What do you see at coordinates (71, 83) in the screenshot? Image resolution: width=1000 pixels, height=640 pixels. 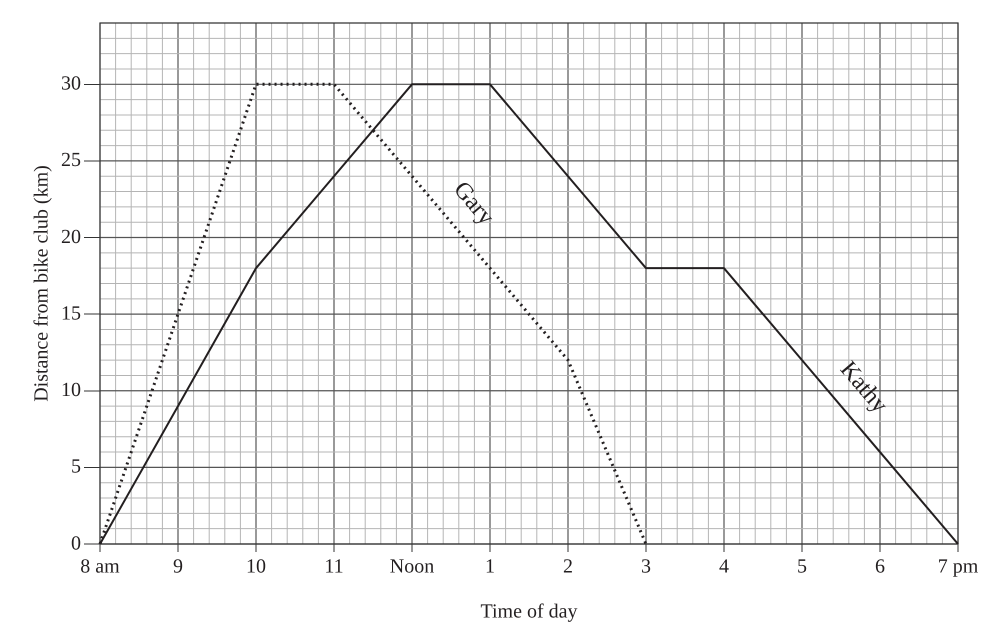 I see `y-tick-label: 30` at bounding box center [71, 83].